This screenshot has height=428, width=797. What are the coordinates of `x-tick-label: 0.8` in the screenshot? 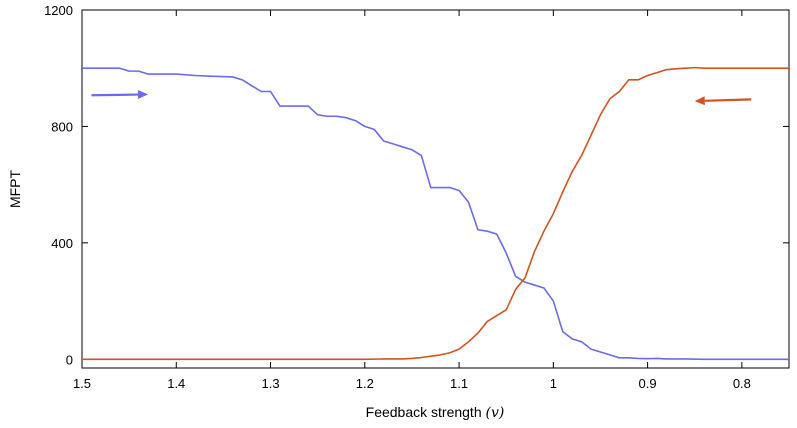 It's located at (742, 383).